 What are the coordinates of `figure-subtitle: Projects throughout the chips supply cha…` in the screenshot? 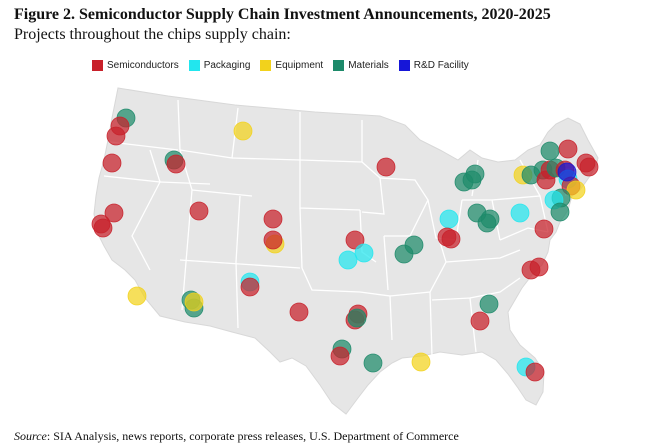 It's located at (152, 34).